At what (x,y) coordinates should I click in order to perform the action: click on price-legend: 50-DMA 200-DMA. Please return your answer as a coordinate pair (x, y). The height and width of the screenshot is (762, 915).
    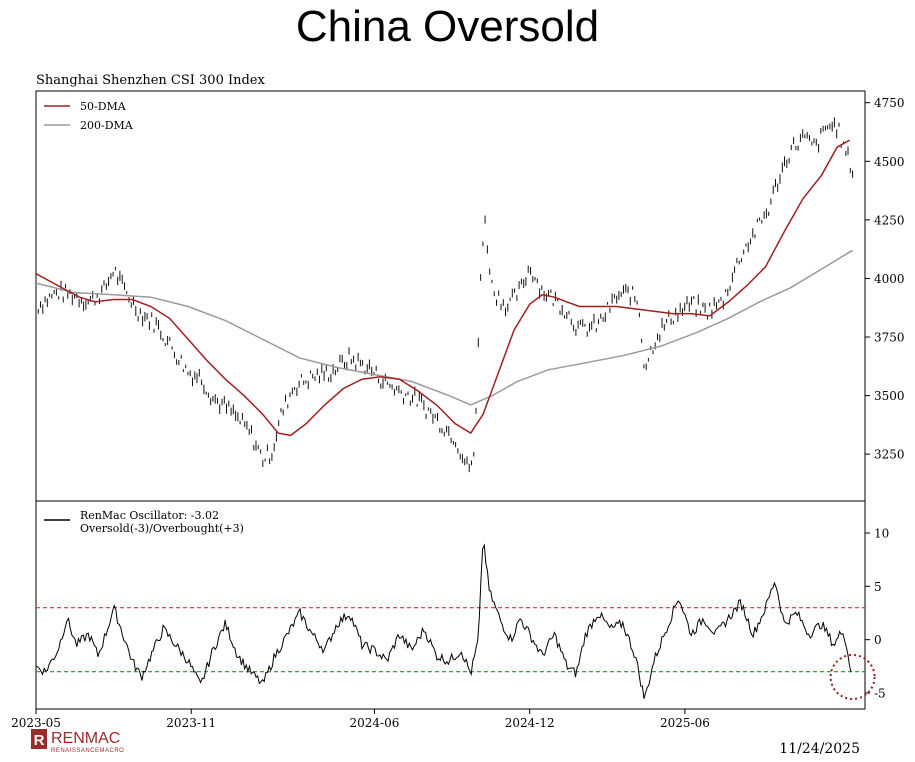
    Looking at the image, I should click on (89, 116).